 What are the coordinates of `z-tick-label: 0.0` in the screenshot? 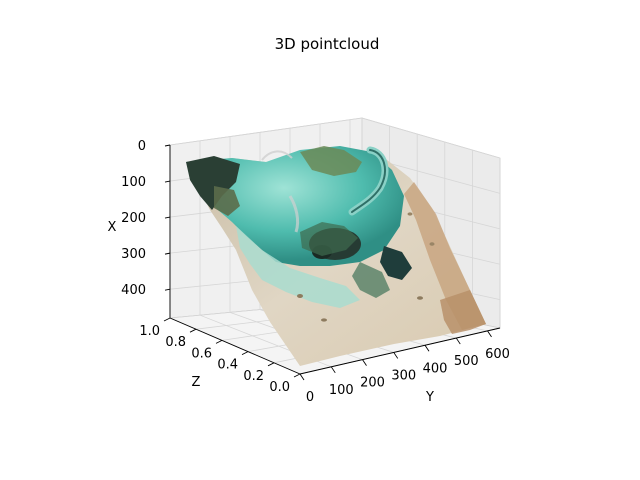 It's located at (279, 387).